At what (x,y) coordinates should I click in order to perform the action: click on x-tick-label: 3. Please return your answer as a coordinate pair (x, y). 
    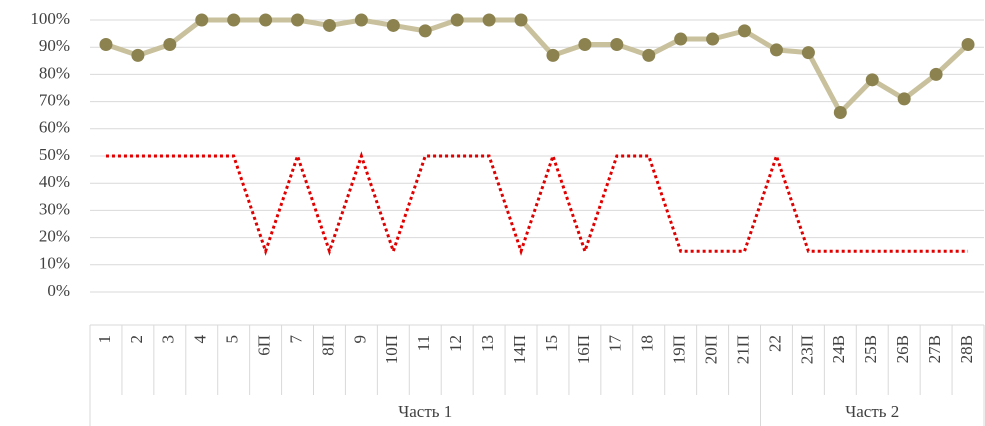
    Looking at the image, I should click on (168, 339).